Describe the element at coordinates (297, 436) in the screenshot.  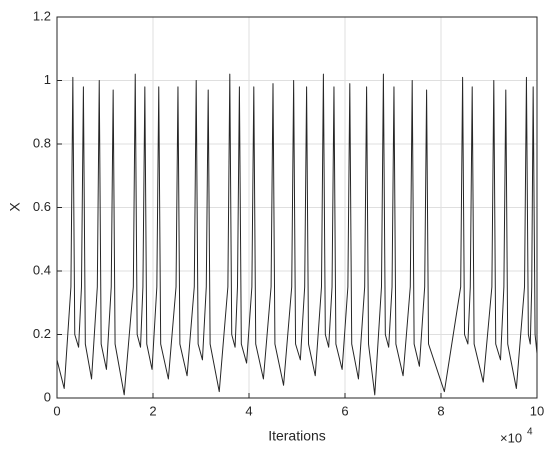
I see `x-axis-label: Iterations` at that location.